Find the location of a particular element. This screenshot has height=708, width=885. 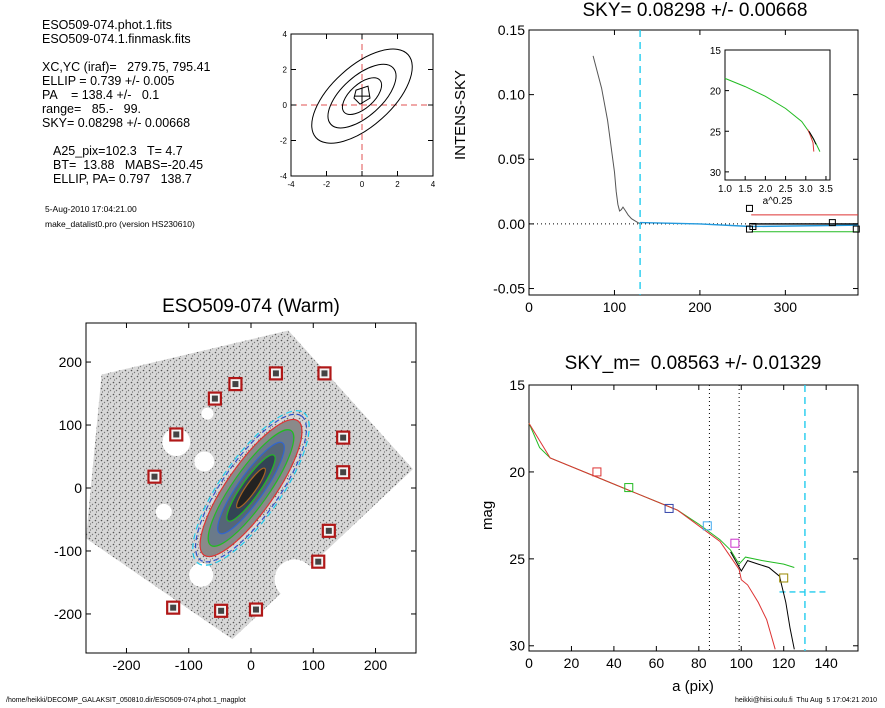

contour-xtick-label: -2 is located at coordinates (327, 184).